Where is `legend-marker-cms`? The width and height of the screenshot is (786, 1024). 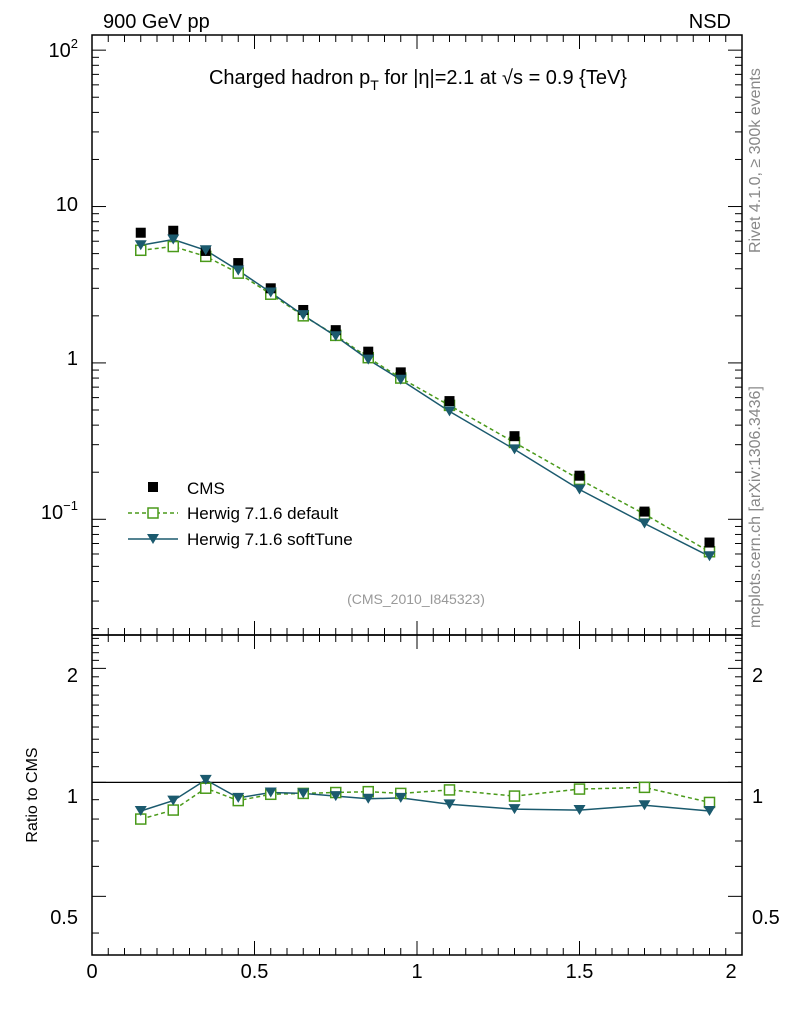
legend-marker-cms is located at coordinates (153, 487).